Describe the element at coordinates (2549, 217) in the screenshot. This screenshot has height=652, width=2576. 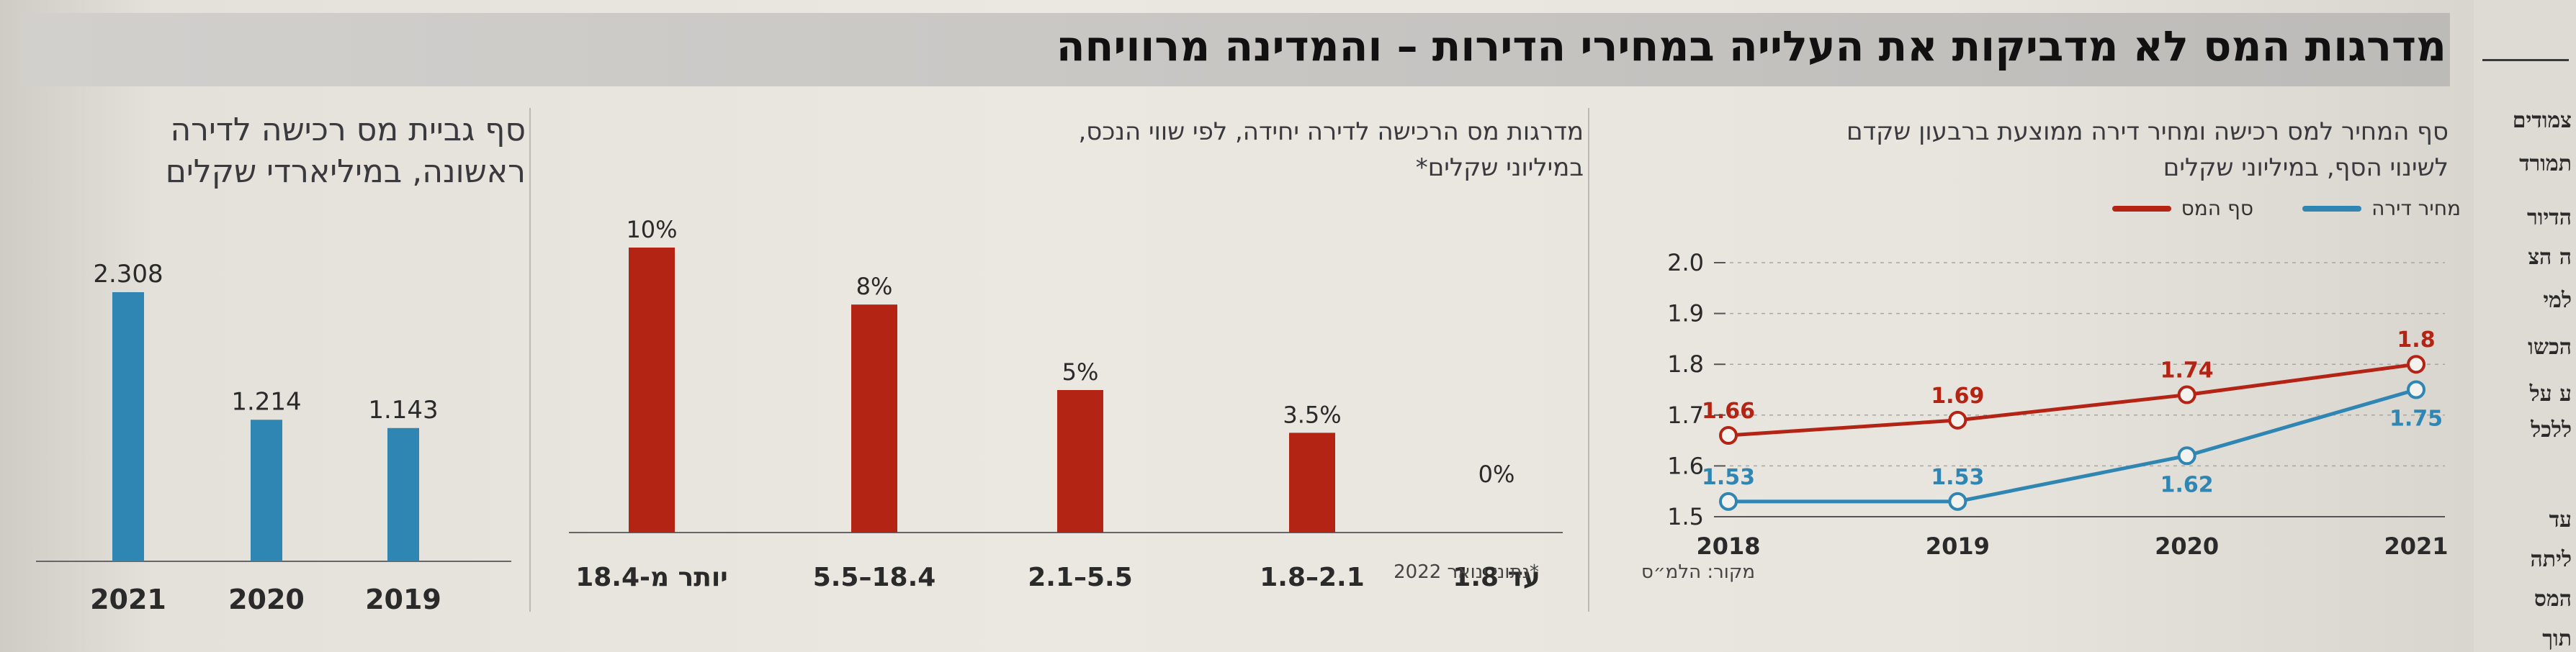
I see `column-text-fragment: הדיור` at that location.